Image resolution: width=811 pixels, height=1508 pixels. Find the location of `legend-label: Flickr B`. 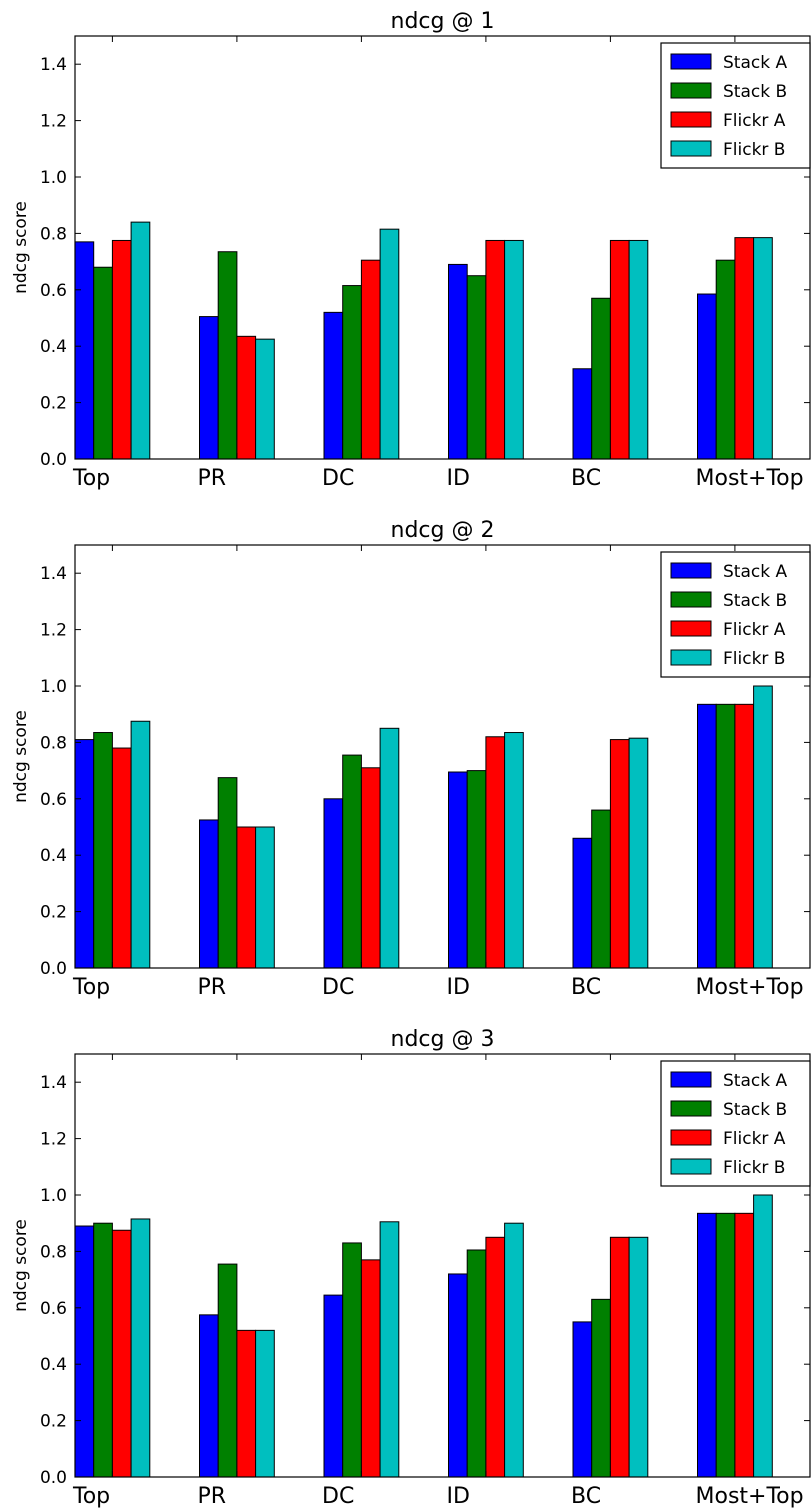

legend-label: Flickr B is located at coordinates (754, 1168).